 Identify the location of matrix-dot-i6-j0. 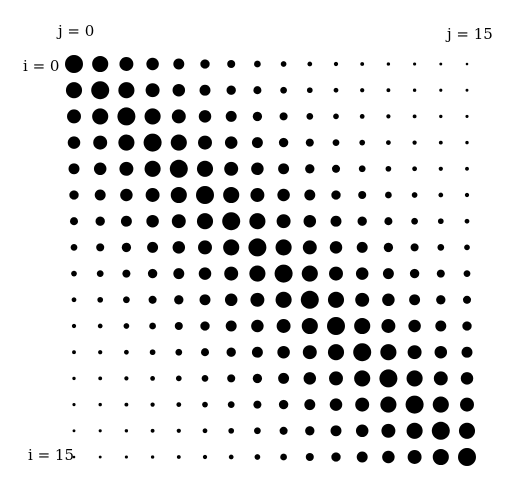
(74, 221).